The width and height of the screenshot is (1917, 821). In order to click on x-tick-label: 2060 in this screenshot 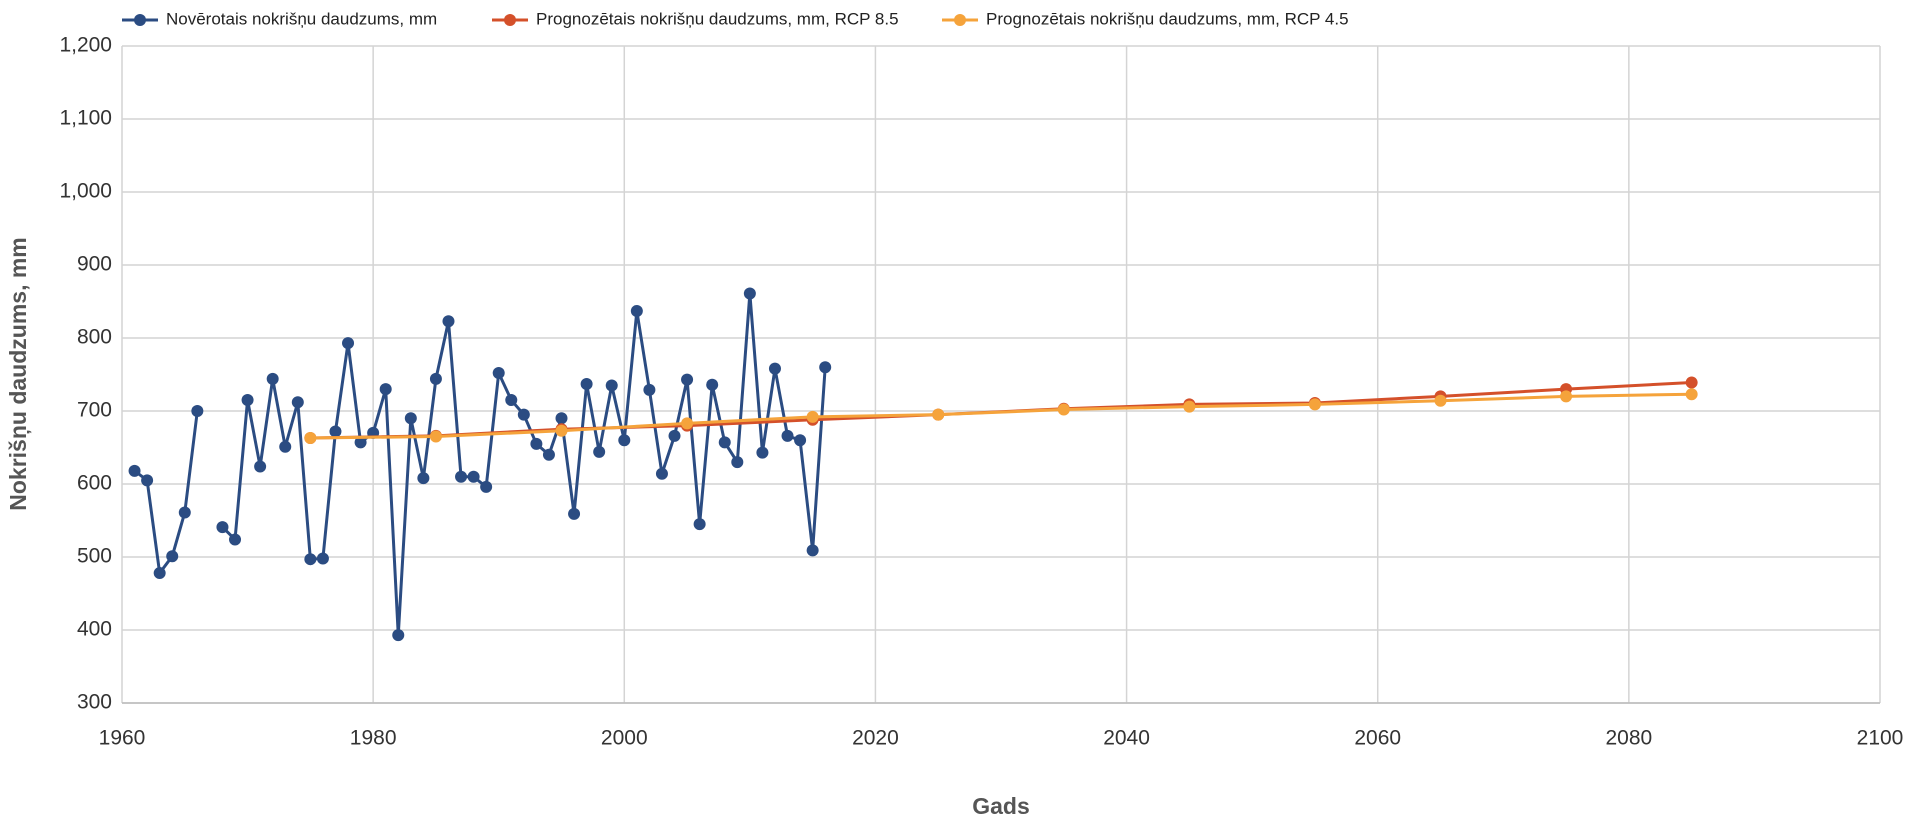, I will do `click(1377, 738)`.